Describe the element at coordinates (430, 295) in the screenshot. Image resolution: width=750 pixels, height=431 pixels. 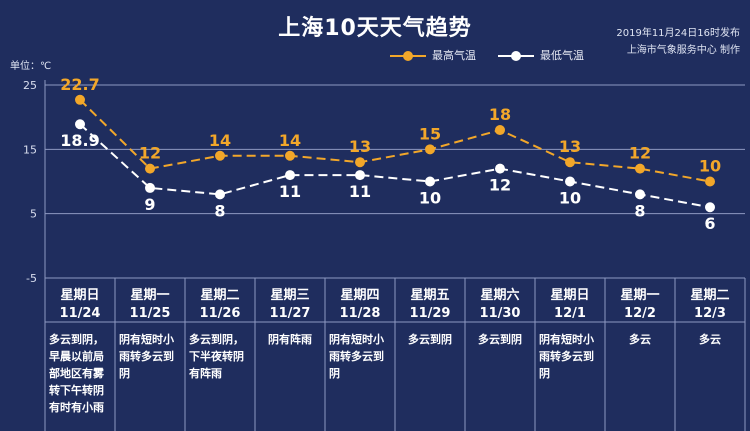
I see `day-weekday: 星期五` at that location.